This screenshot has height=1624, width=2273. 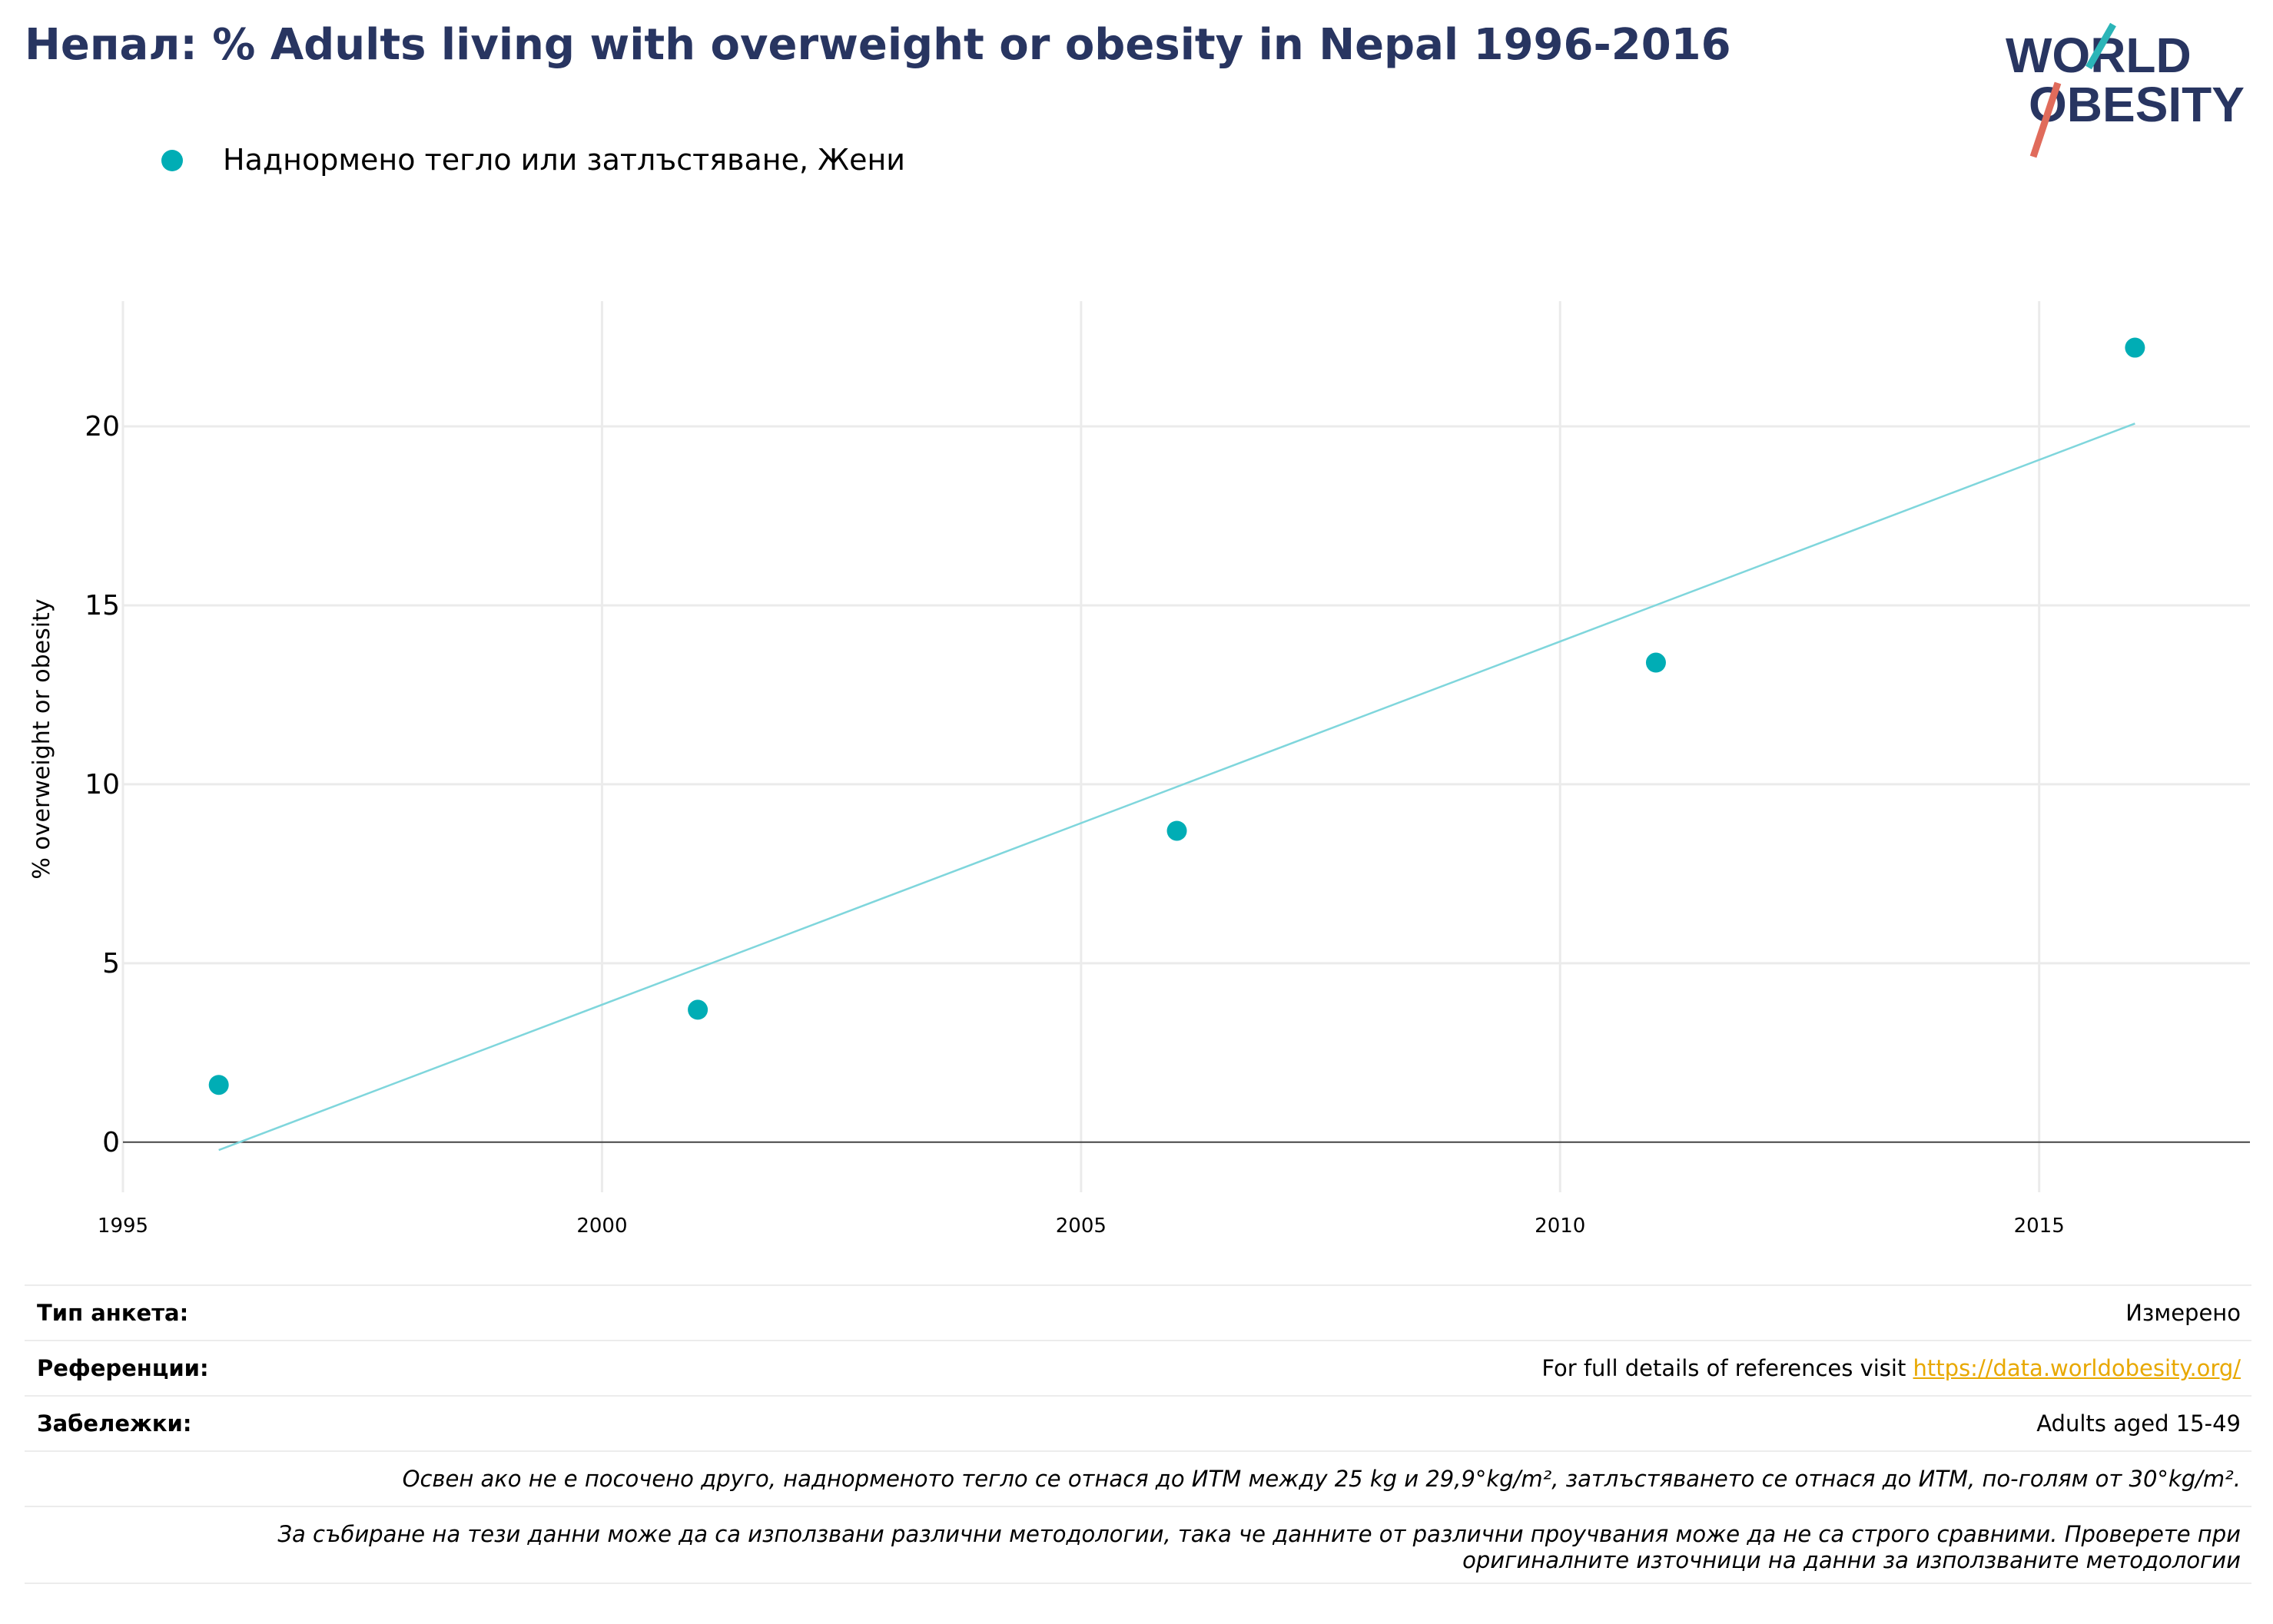 I want to click on svg-text: OBESITY, so click(x=2137, y=105).